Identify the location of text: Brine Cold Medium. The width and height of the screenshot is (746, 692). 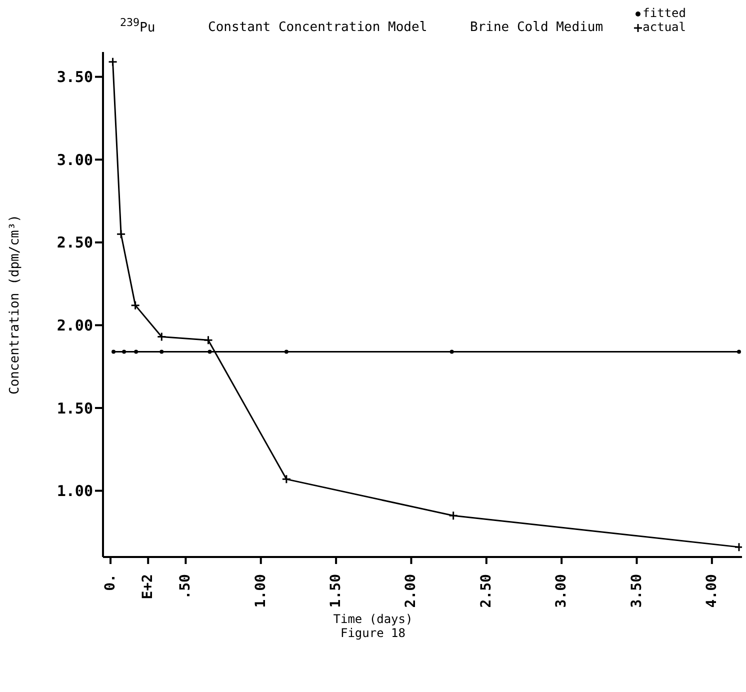
(537, 27).